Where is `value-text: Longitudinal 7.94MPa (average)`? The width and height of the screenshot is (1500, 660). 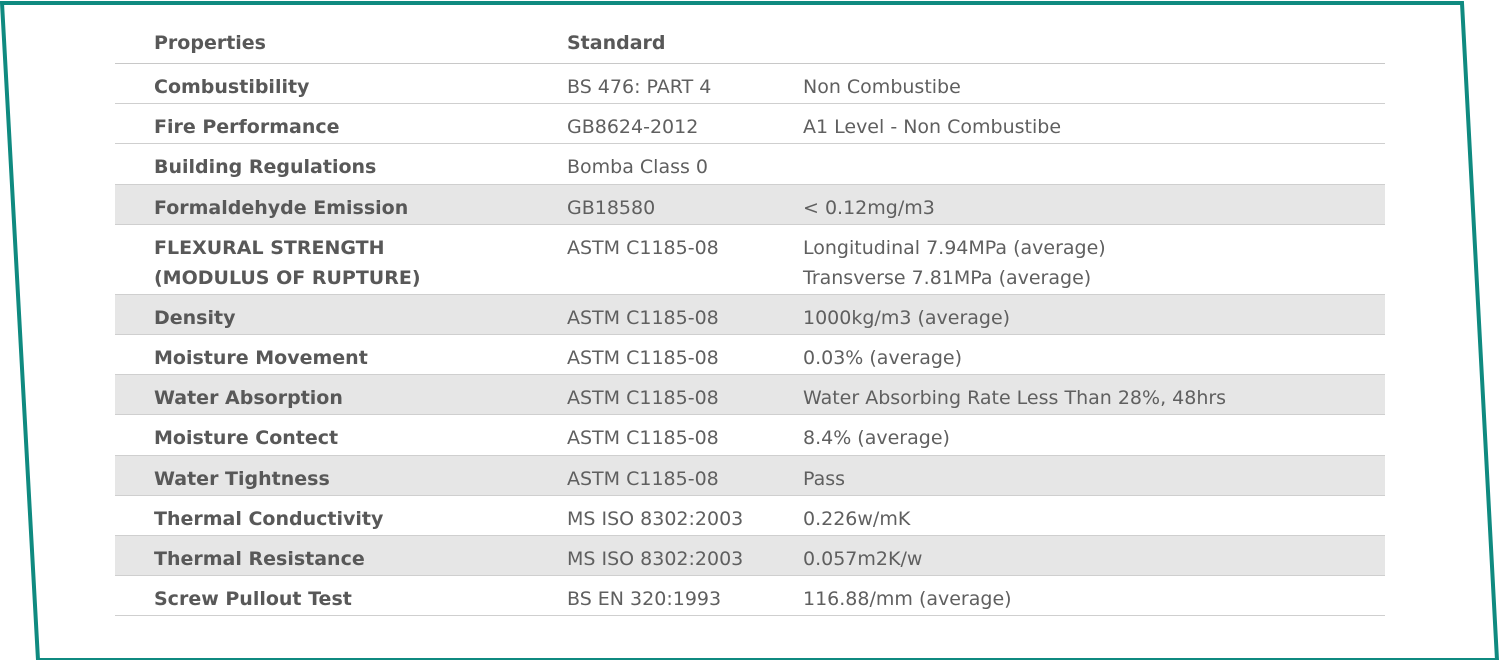
value-text: Longitudinal 7.94MPa (average) is located at coordinates (954, 247).